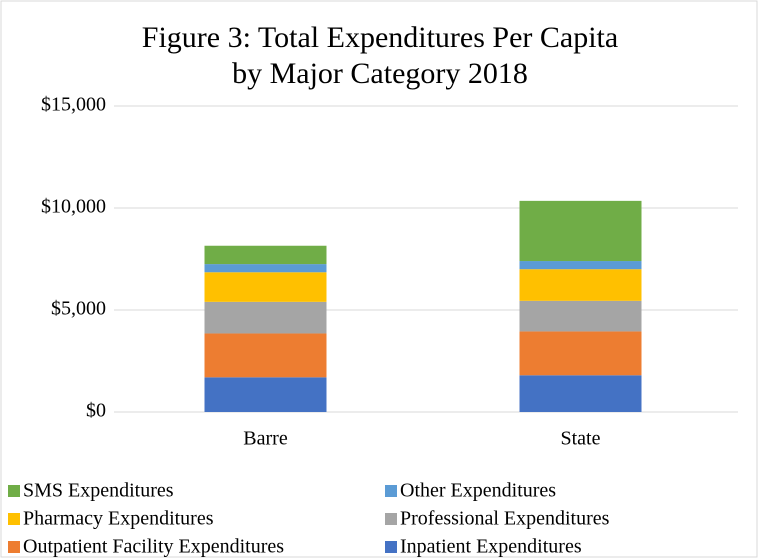  I want to click on legend-label: Inpatient Expenditures, so click(491, 547).